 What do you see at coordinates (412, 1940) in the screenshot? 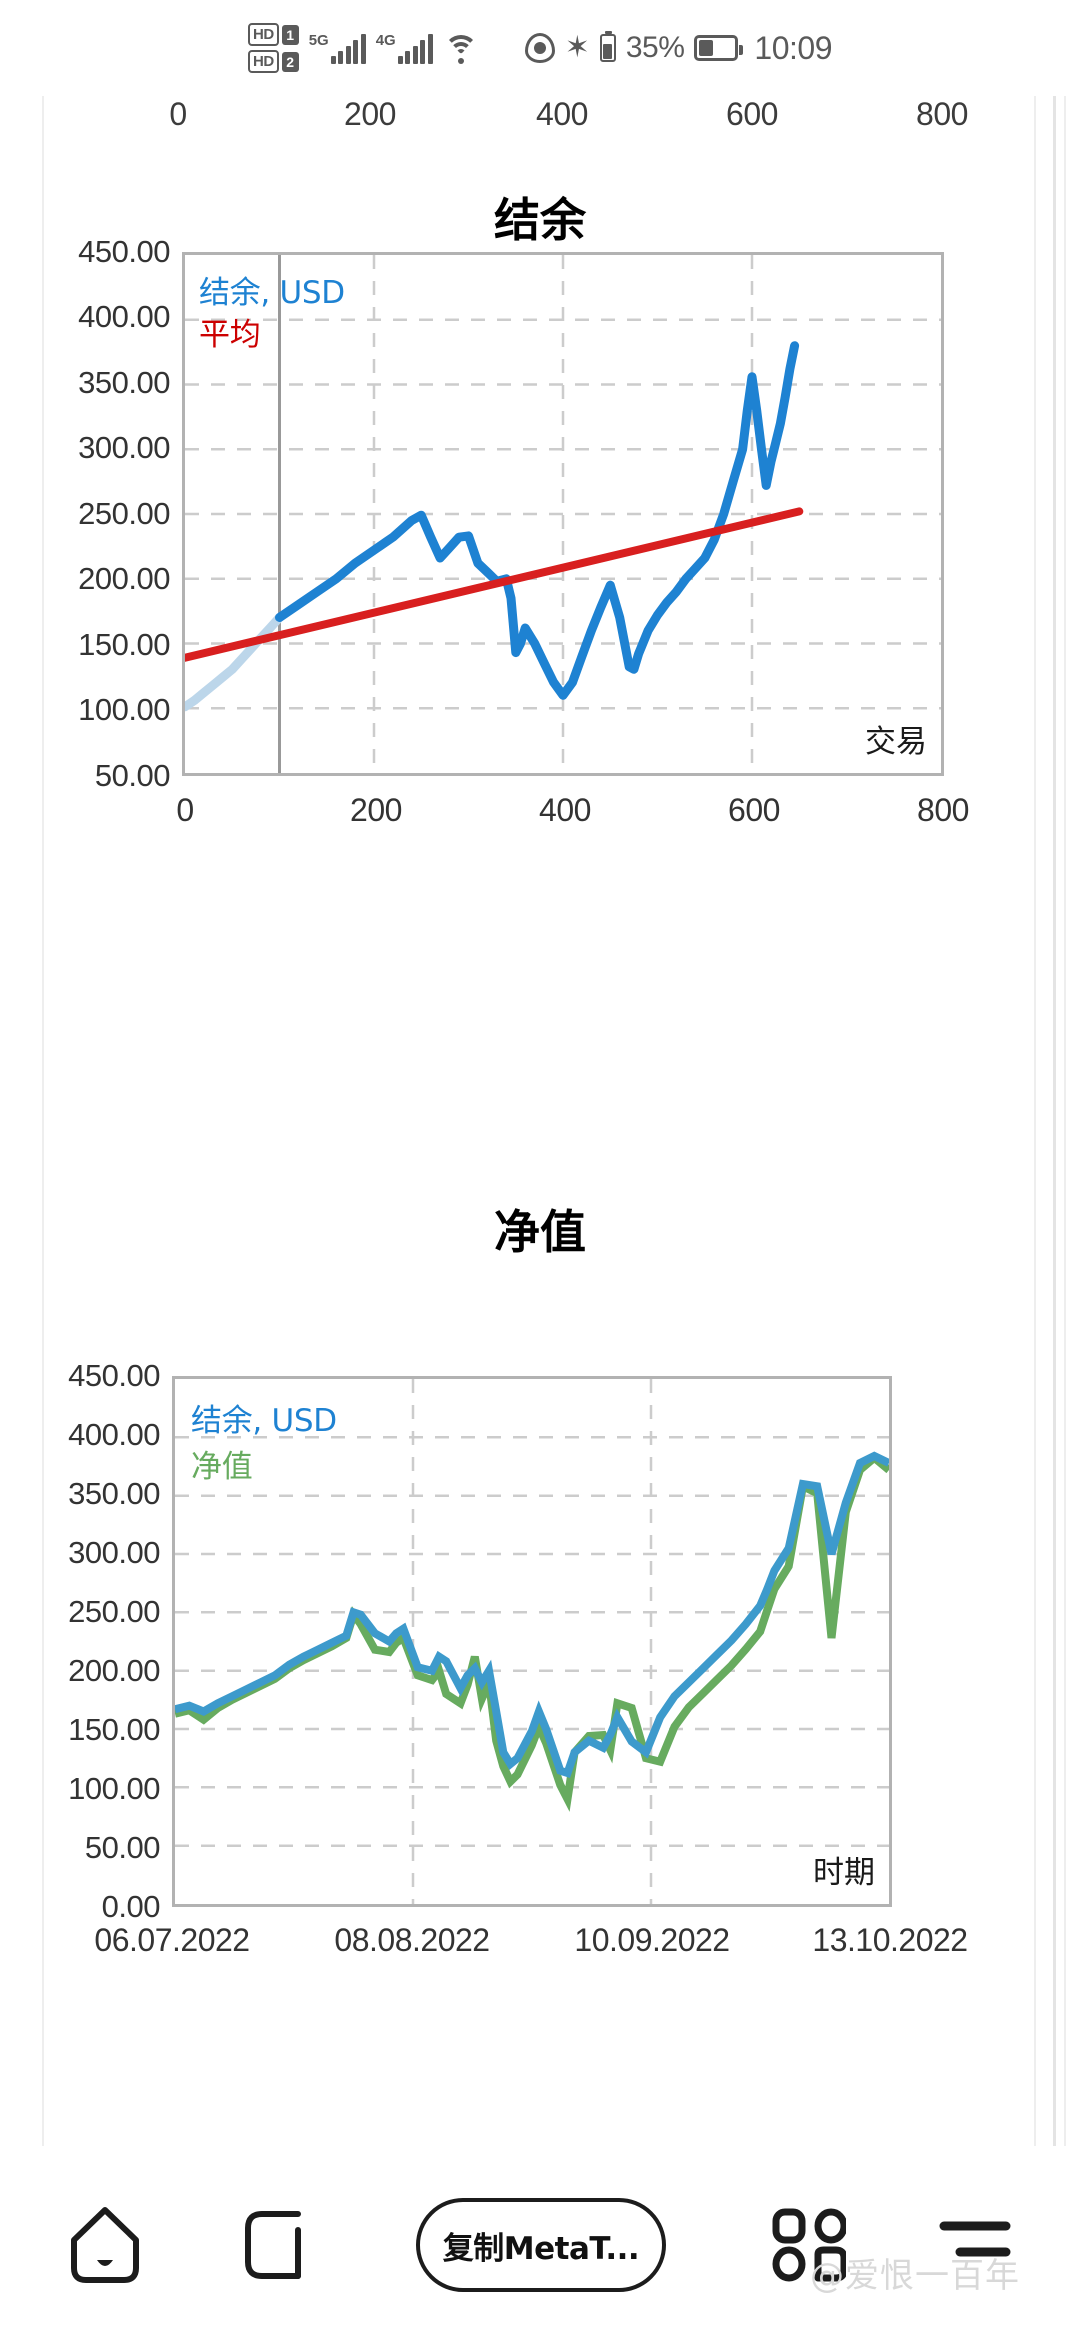
I see `x-tick-label: 08.08.2022` at bounding box center [412, 1940].